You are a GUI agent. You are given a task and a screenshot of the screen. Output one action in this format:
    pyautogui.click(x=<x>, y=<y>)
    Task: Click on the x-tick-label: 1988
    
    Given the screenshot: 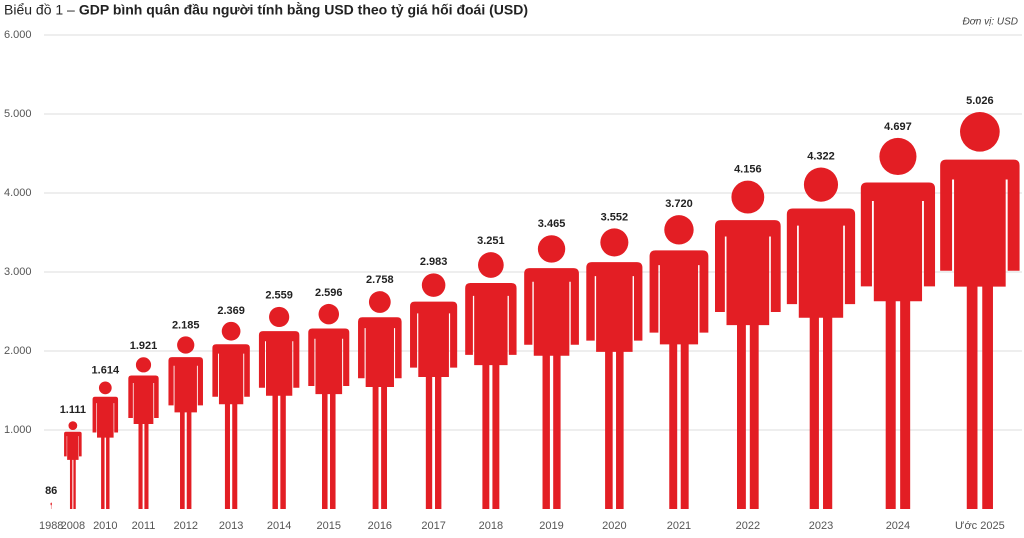 What is the action you would take?
    pyautogui.click(x=51, y=526)
    